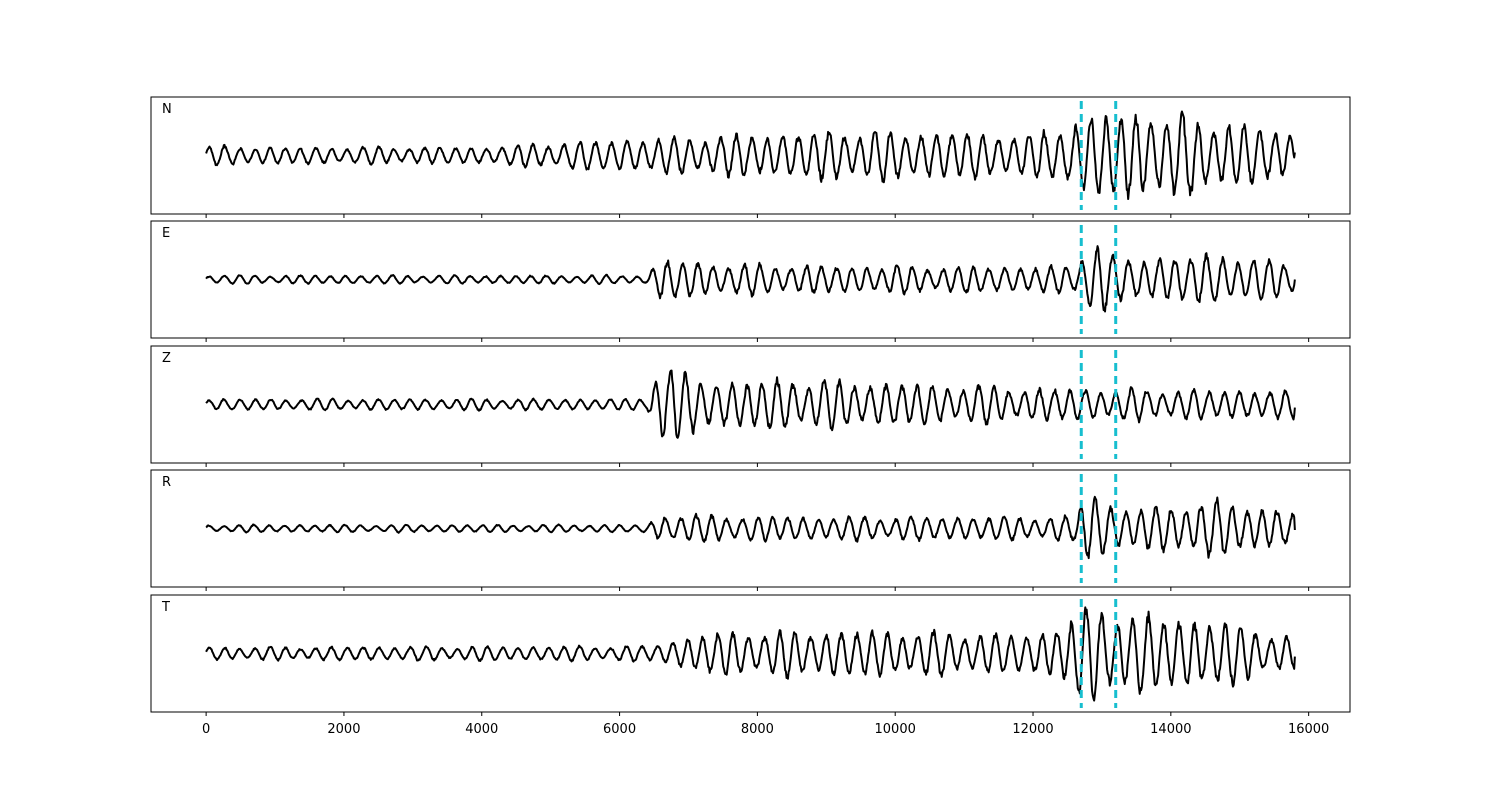  I want to click on panel-label-z: Z, so click(166, 358).